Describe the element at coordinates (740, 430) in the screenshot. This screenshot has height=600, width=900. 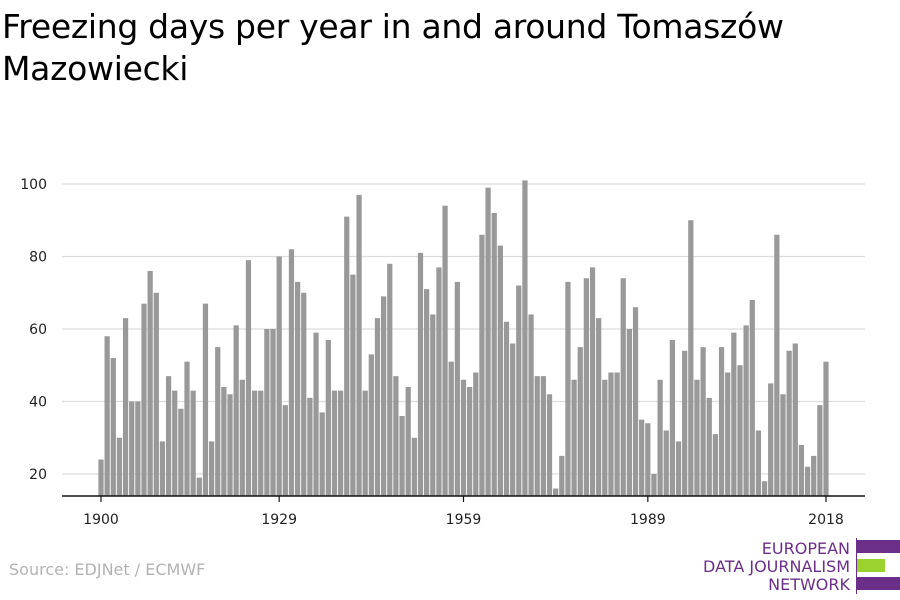
I see `bar-2004` at that location.